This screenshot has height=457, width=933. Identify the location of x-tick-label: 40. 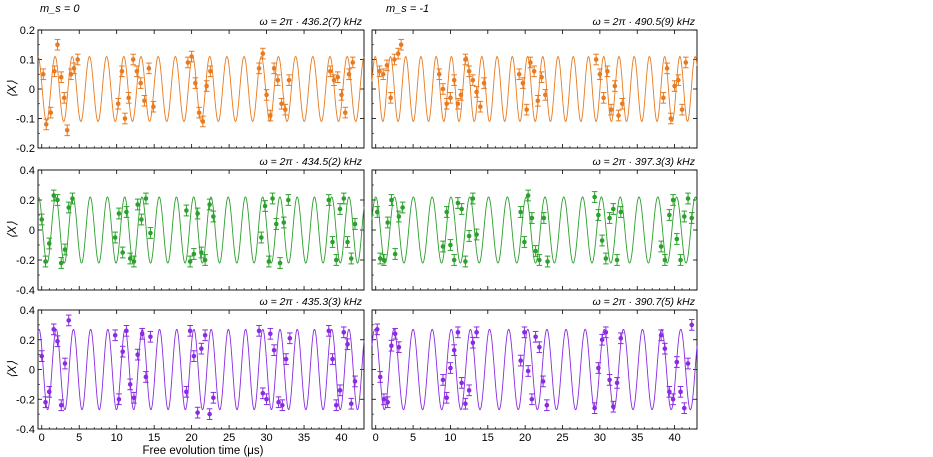
(674, 438).